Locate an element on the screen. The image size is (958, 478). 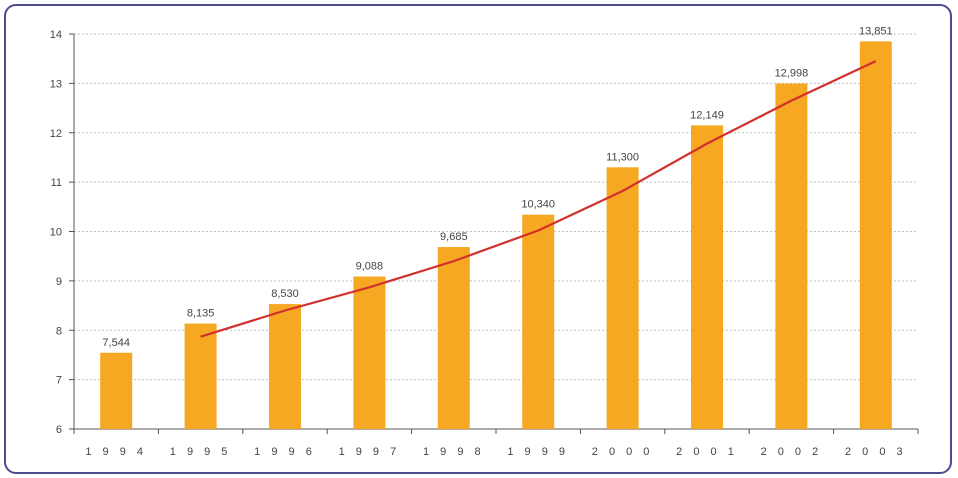
y-tick-label: 14 is located at coordinates (56, 35).